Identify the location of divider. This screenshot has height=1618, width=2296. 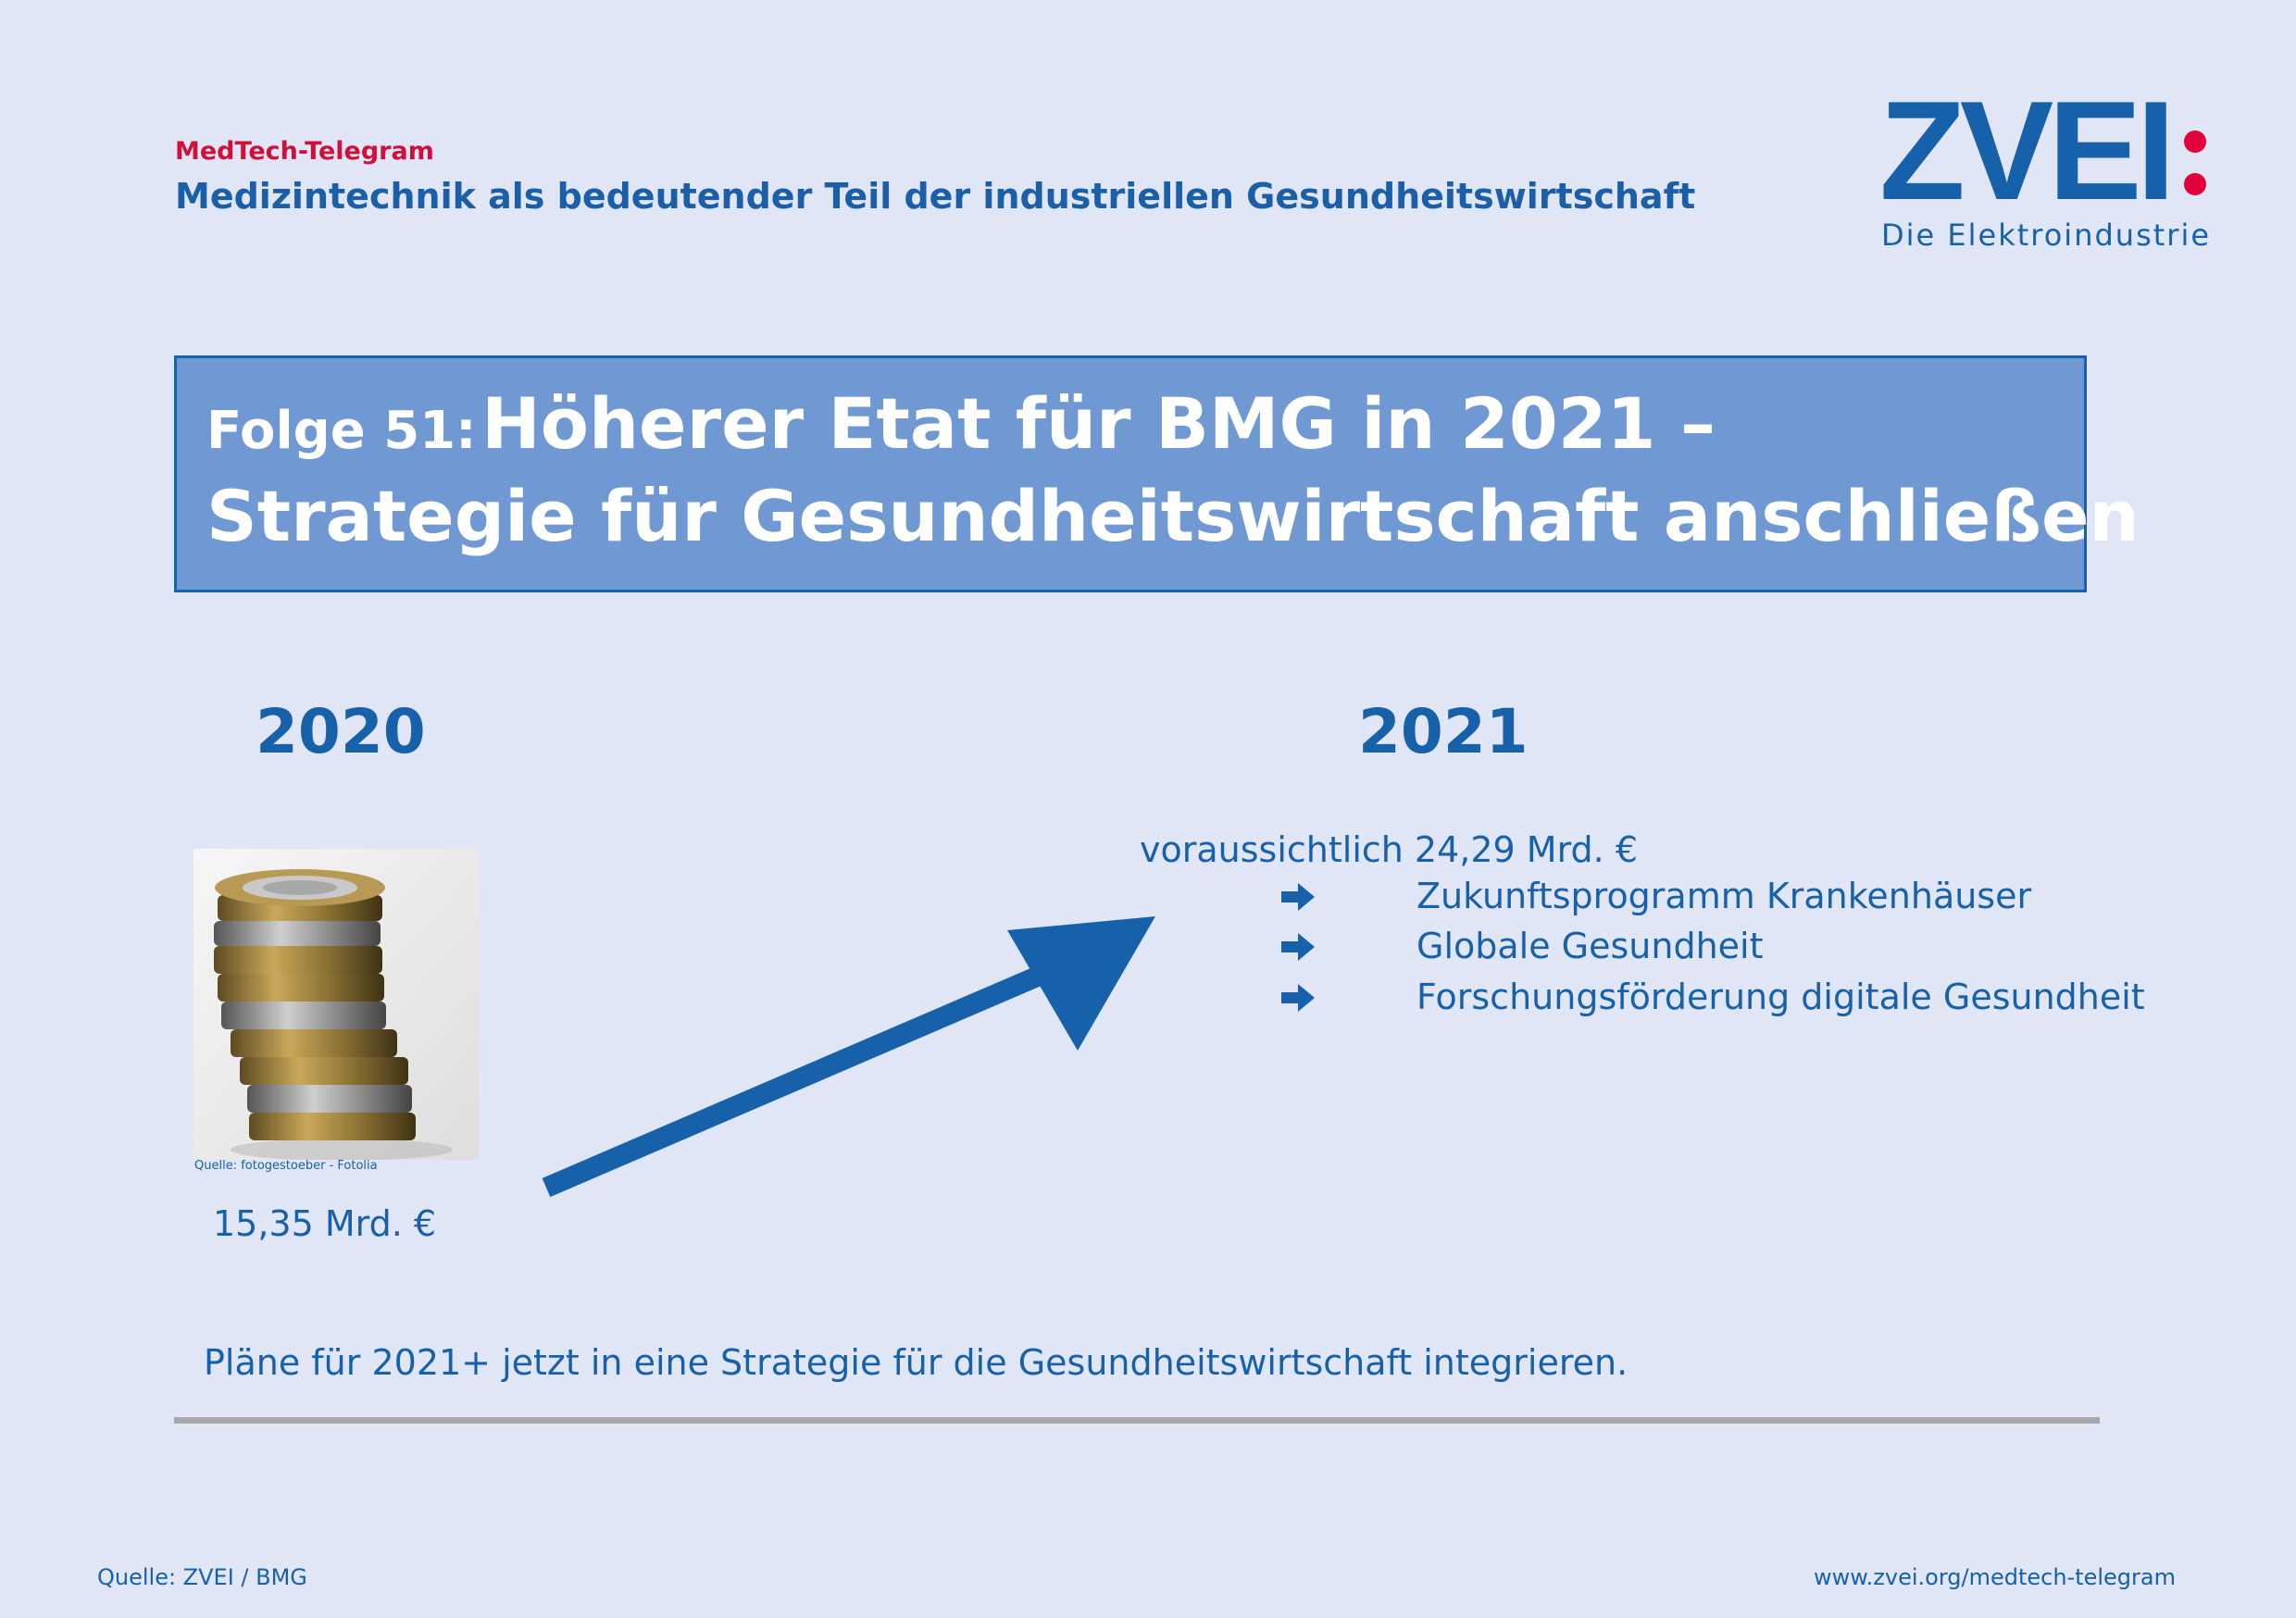
(1137, 1420).